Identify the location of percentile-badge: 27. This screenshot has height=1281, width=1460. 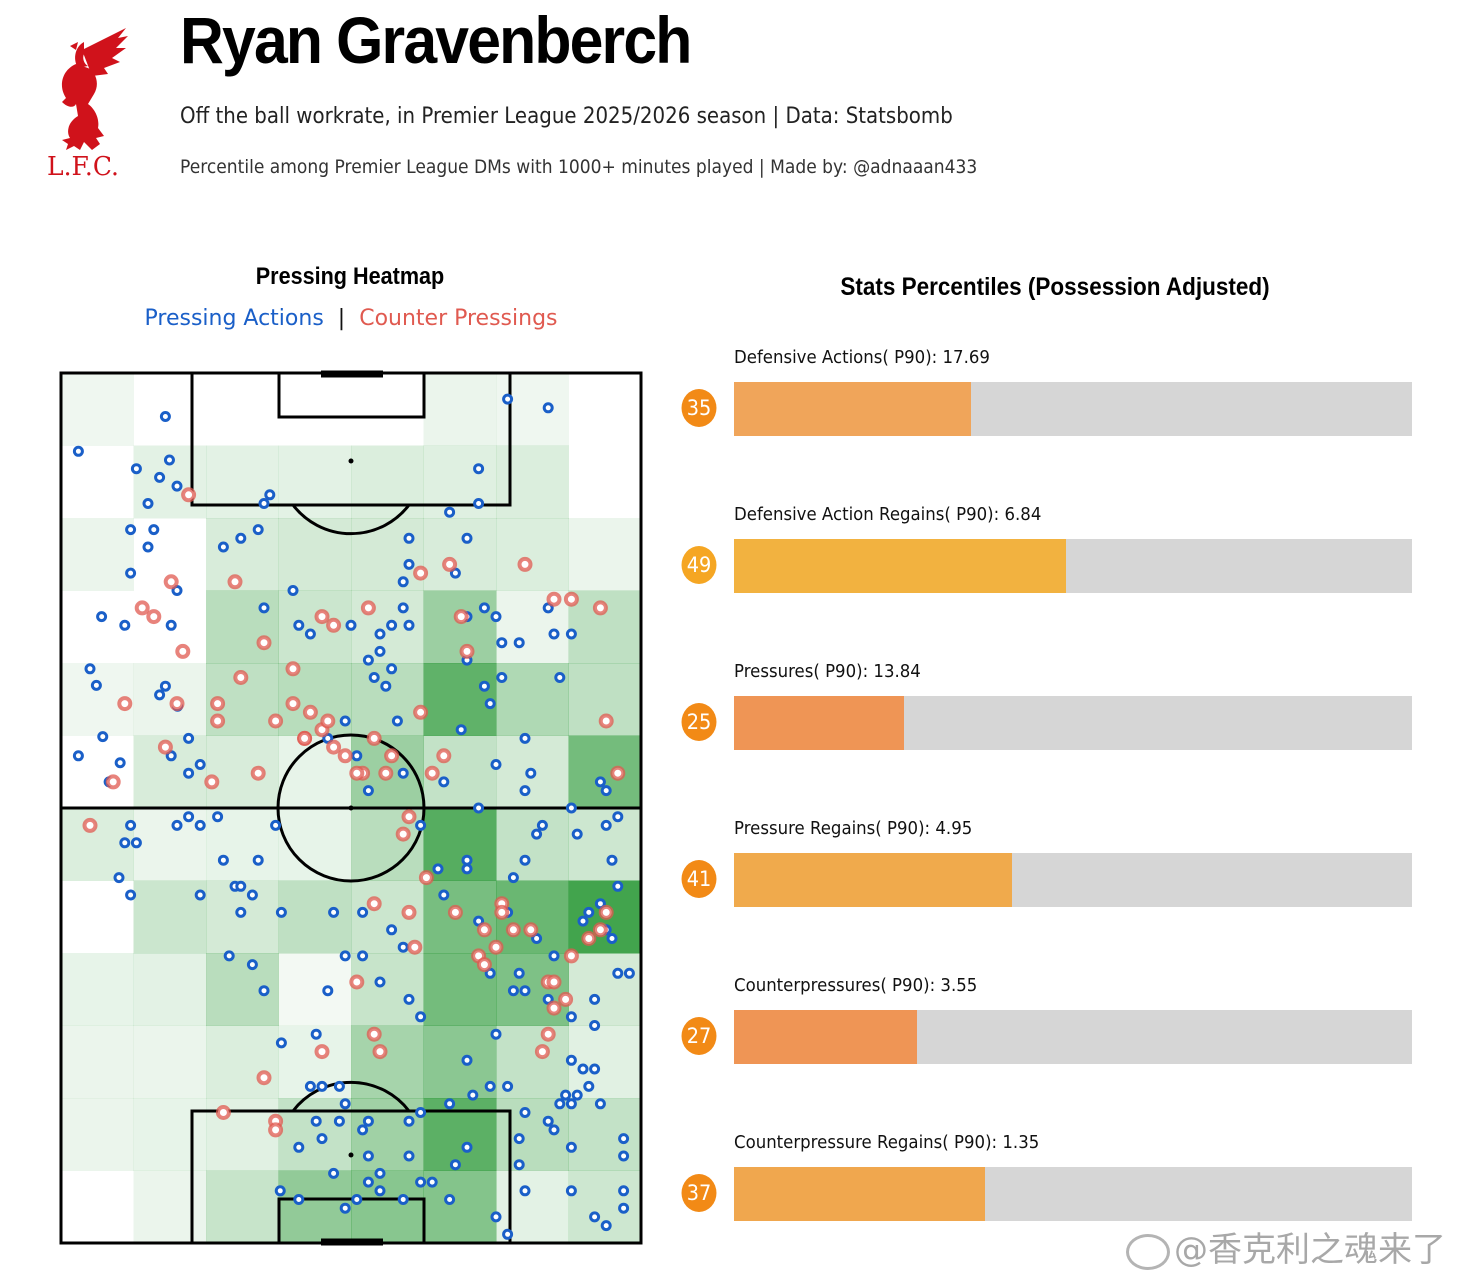
(699, 1036).